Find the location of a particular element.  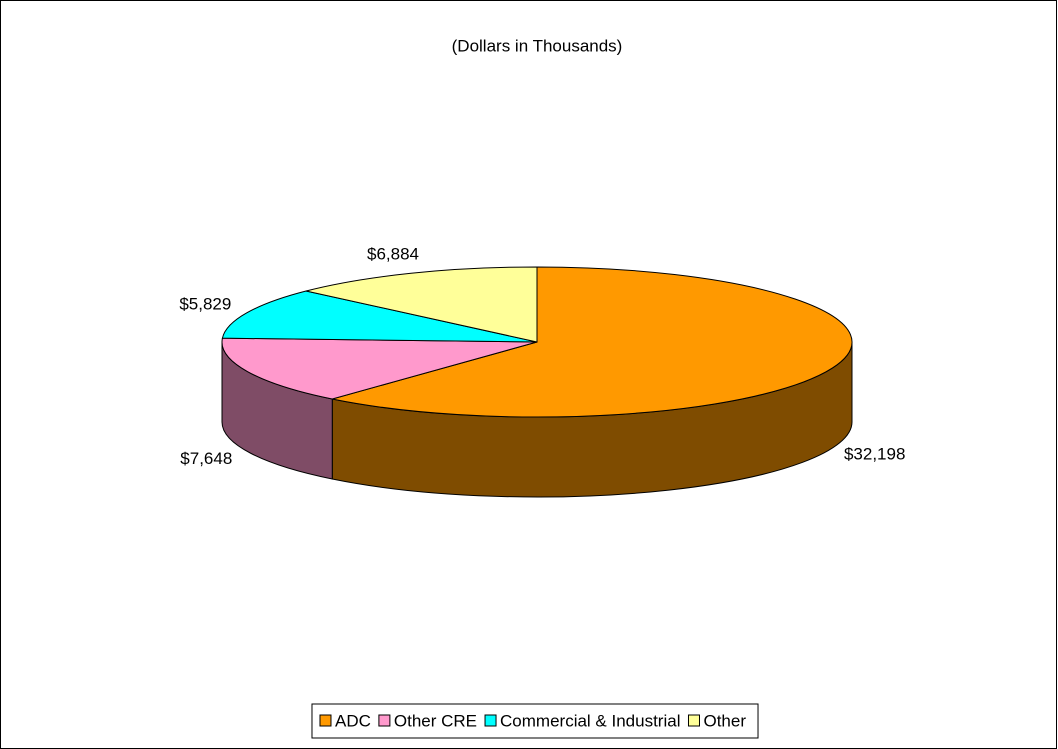

legend-item: Other is located at coordinates (716, 720).